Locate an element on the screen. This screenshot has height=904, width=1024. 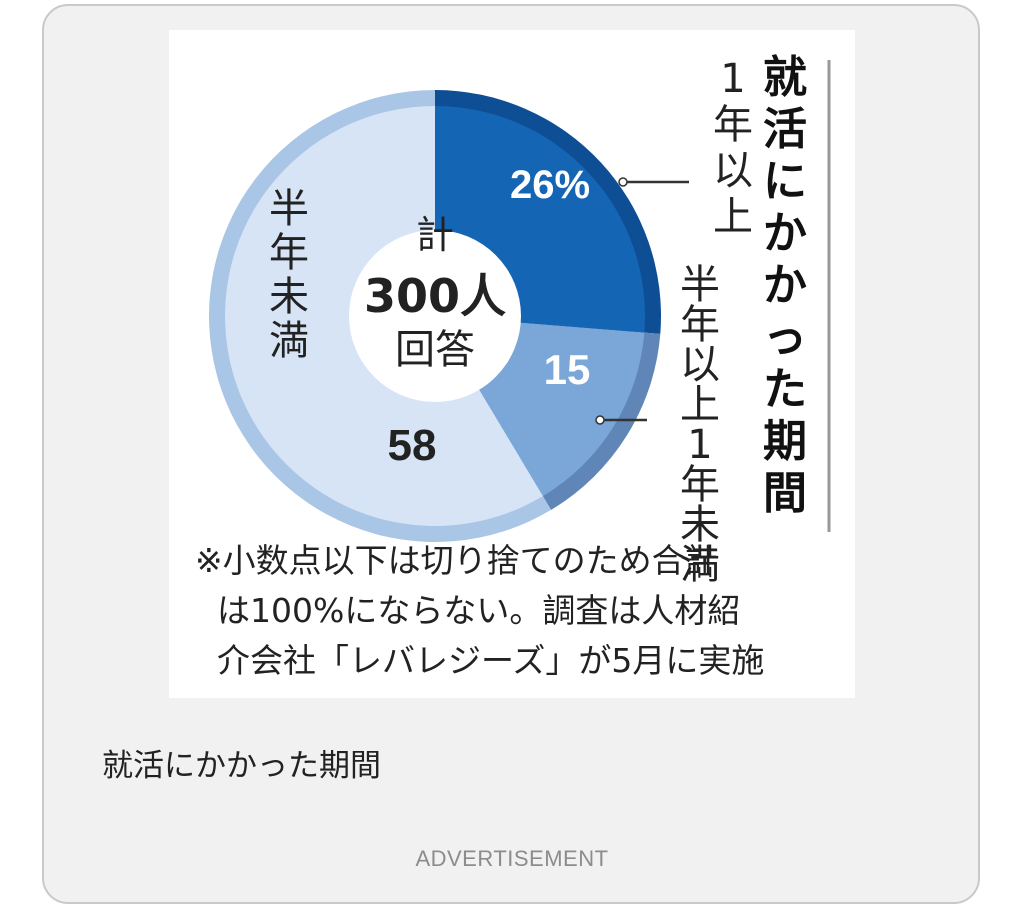
total-label-bottom: 回答 is located at coordinates (435, 350).